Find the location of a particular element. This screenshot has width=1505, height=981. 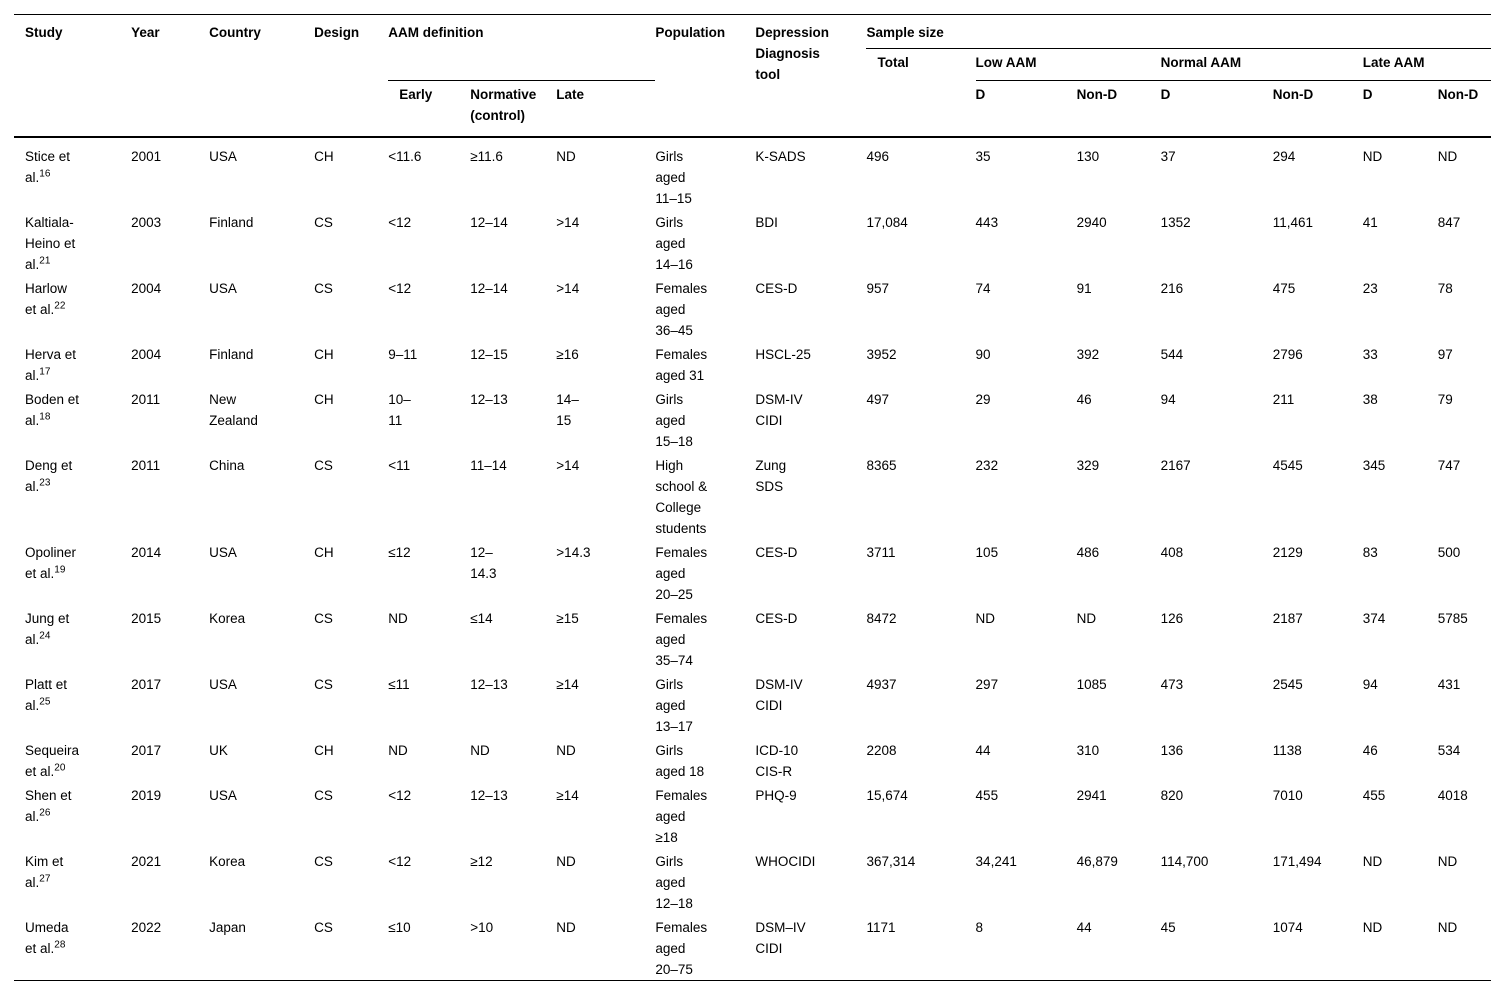

cell-country: New Zealand is located at coordinates (233, 410).